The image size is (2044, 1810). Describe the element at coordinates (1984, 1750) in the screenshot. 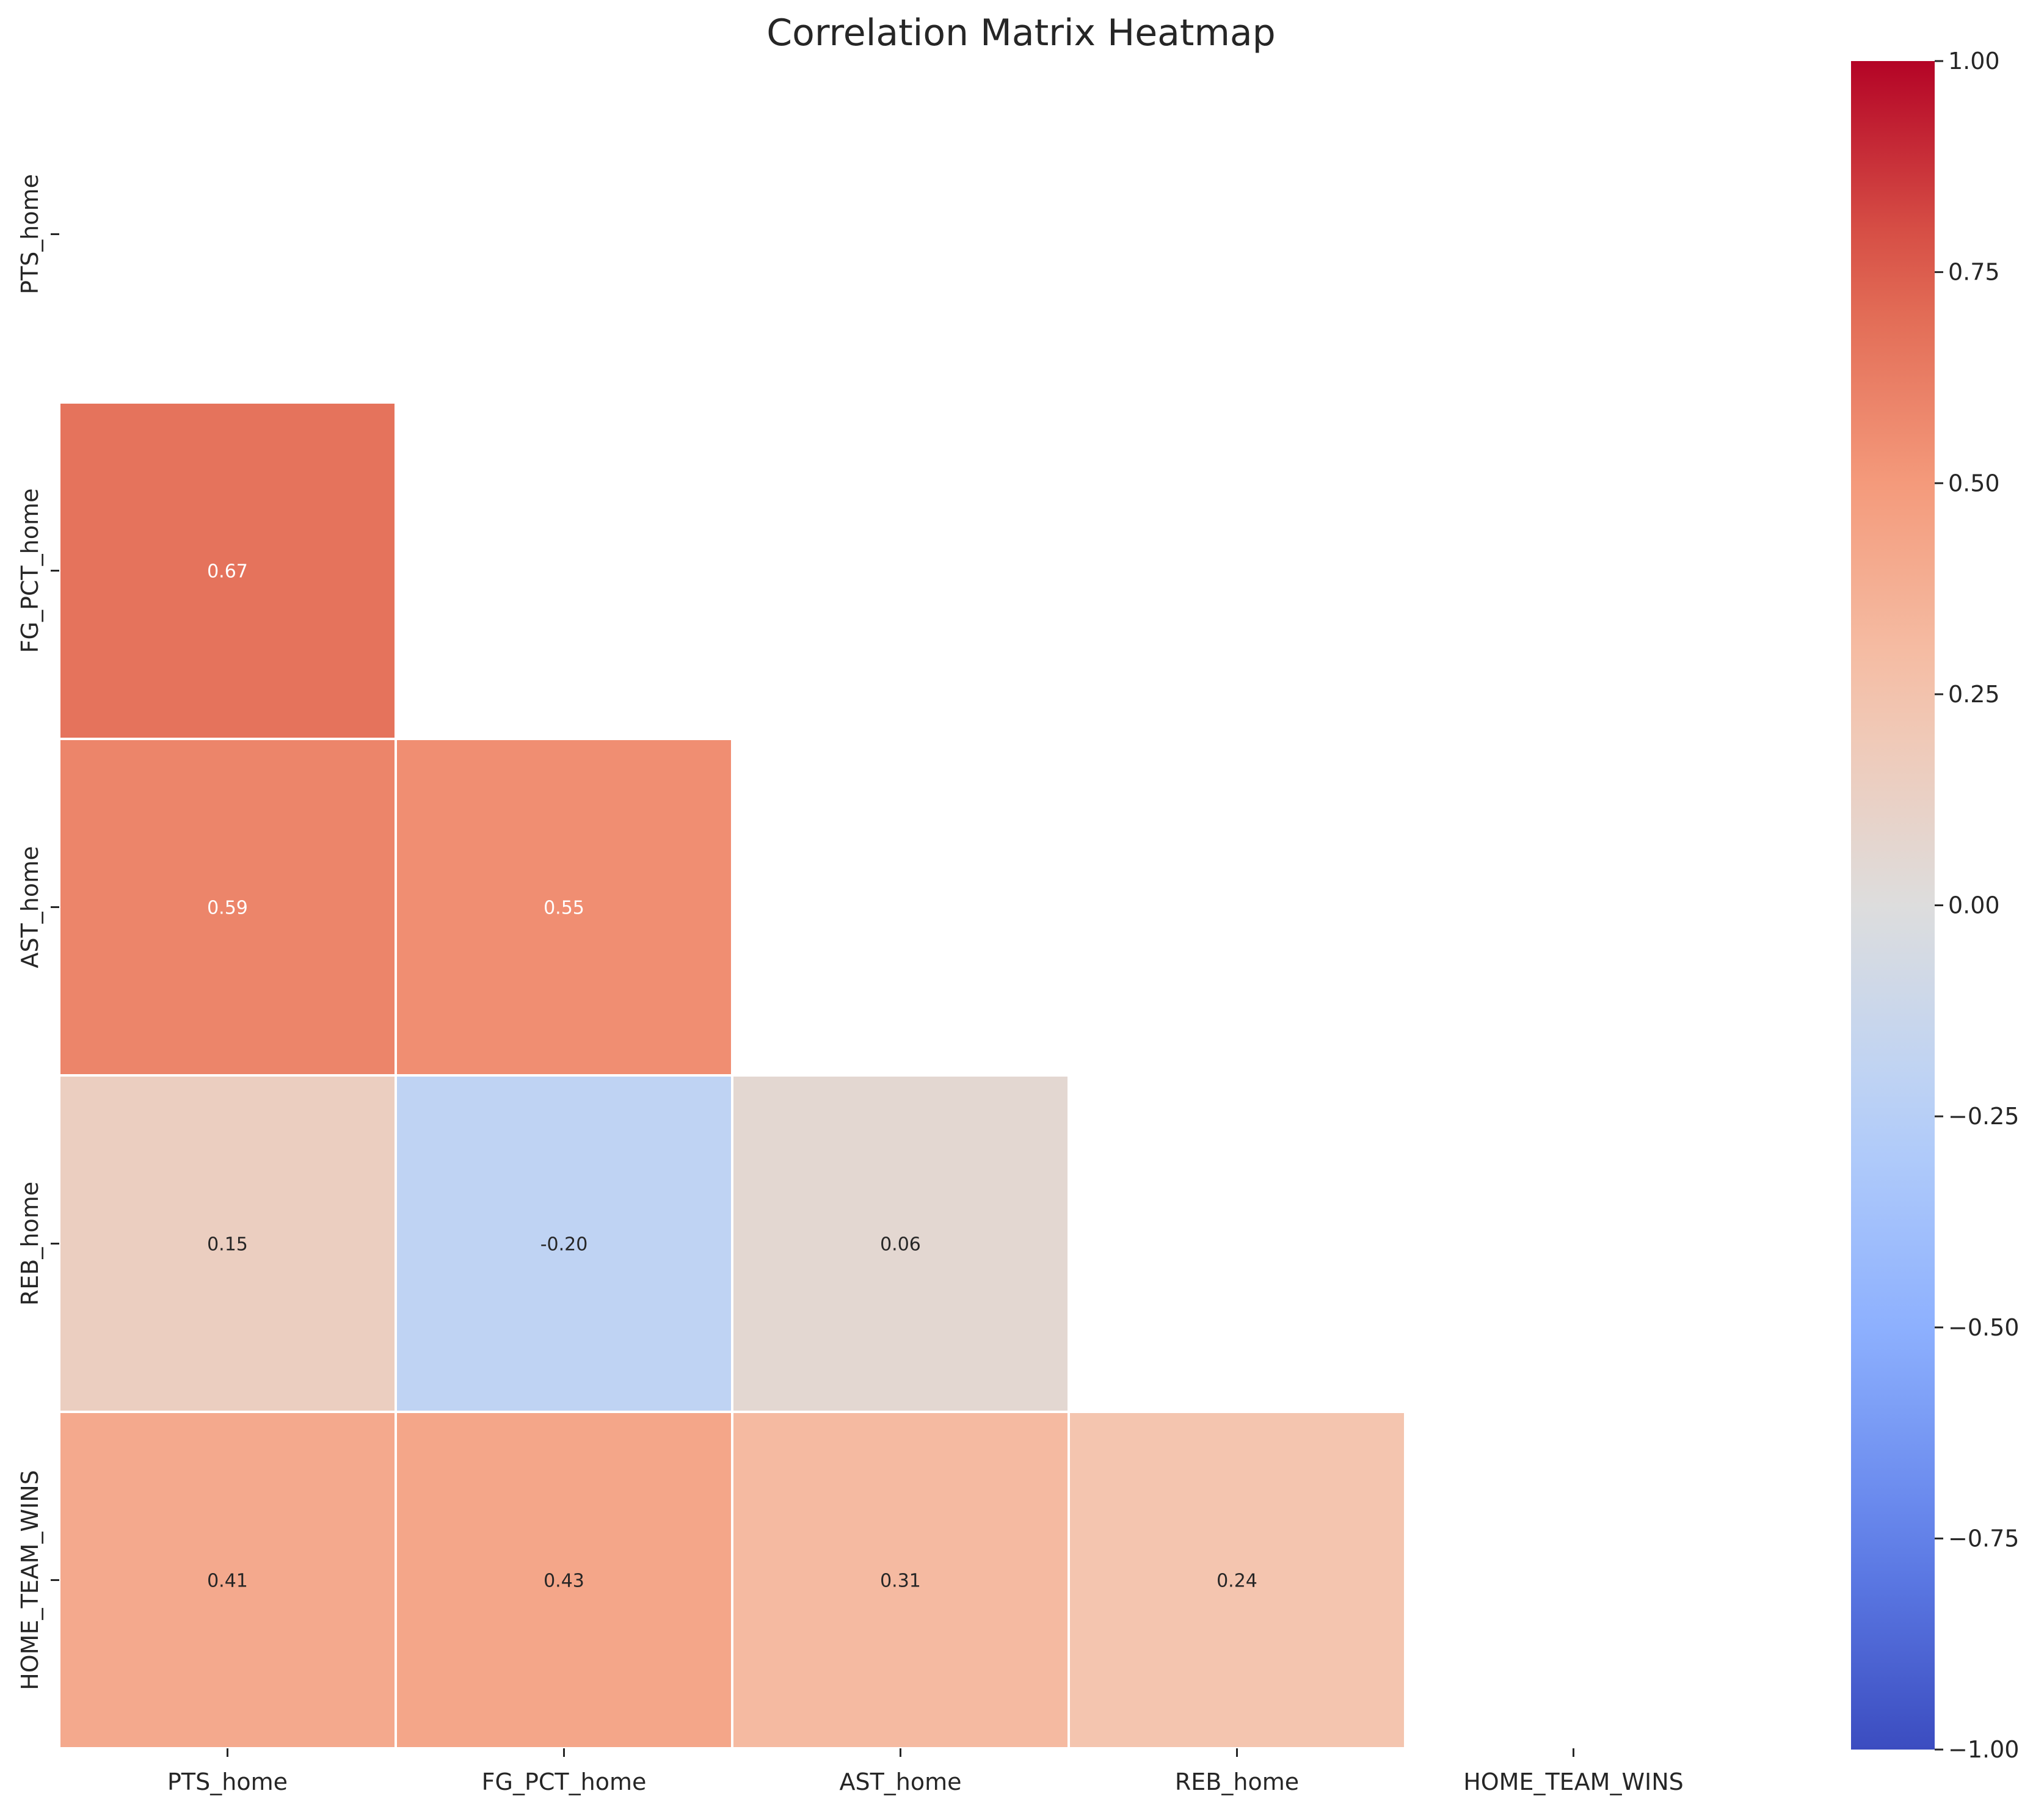

I see `colorbar-tick-label: −1.00` at that location.